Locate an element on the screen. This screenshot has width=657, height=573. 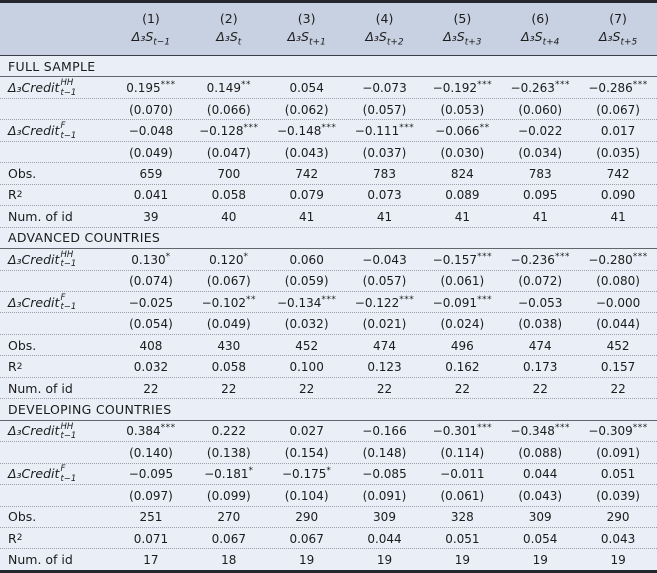
cell-value: 17 is located at coordinates (151, 559).